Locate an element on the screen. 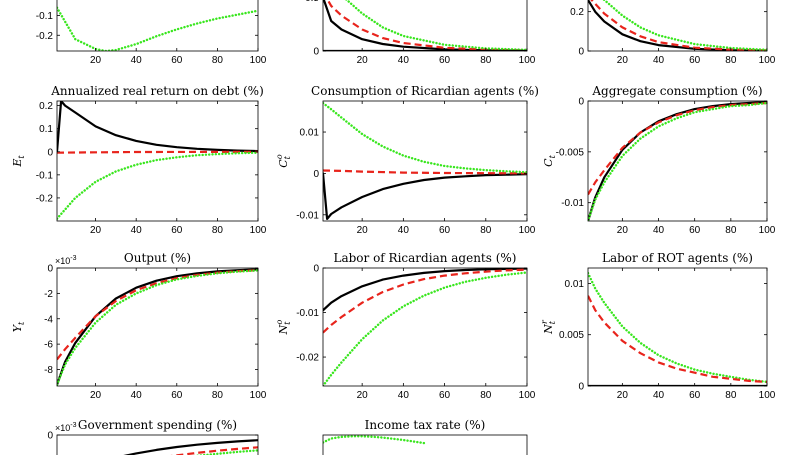 This screenshot has width=808, height=455. y-axis-label: Yt is located at coordinates (18, 326).